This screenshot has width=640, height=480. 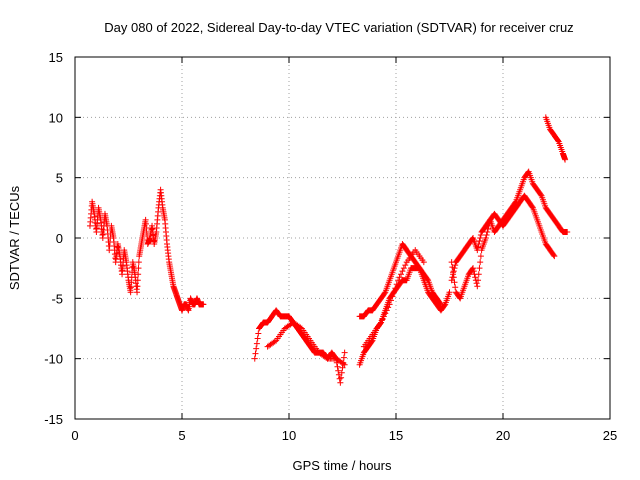 What do you see at coordinates (53, 359) in the screenshot?
I see `y-tick-label: -10` at bounding box center [53, 359].